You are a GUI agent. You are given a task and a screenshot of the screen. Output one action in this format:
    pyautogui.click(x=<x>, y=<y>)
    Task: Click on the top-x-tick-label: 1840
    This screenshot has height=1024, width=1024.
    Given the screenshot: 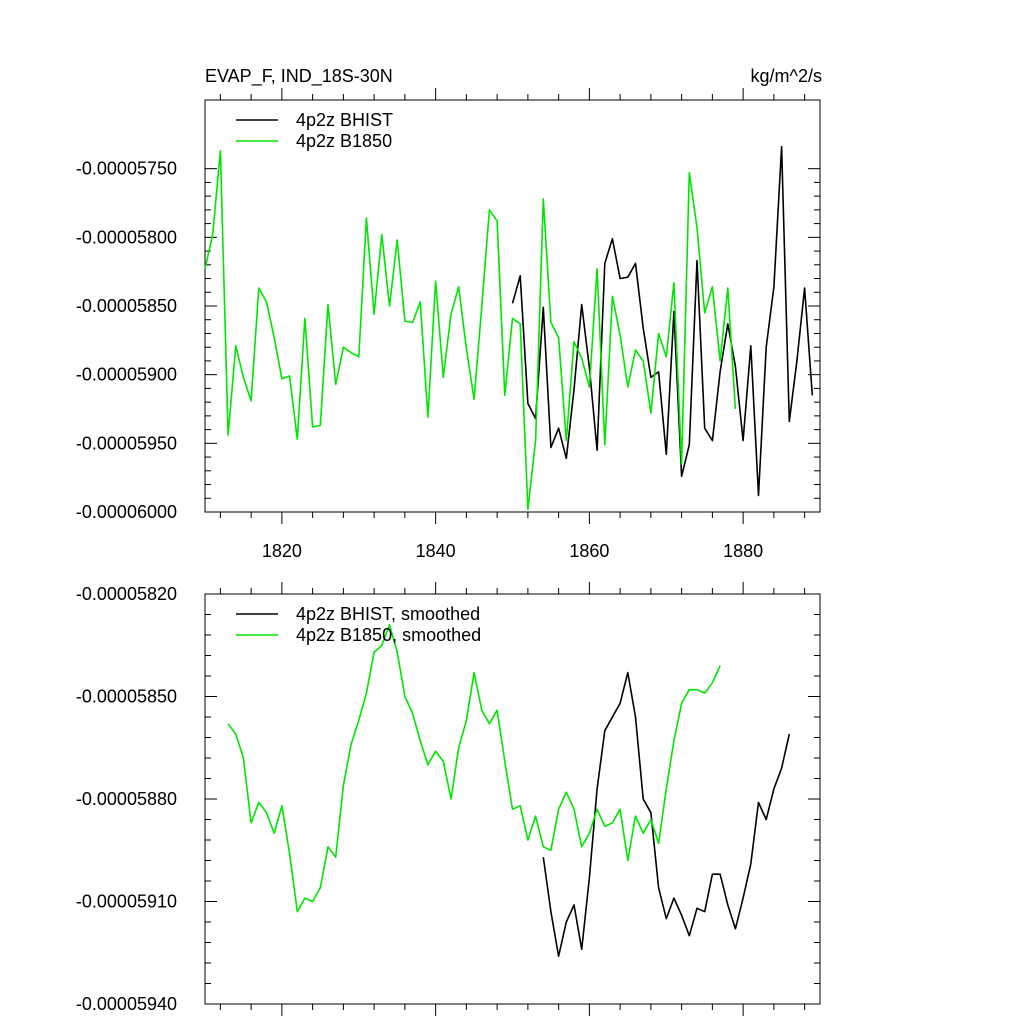 What is the action you would take?
    pyautogui.click(x=436, y=551)
    